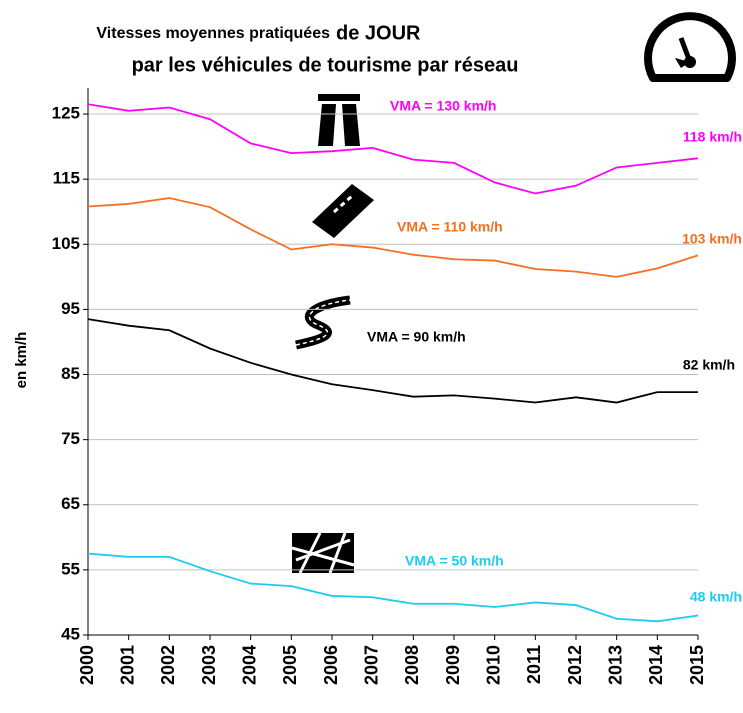  I want to click on x-tick-label: 2014, so click(656, 665).